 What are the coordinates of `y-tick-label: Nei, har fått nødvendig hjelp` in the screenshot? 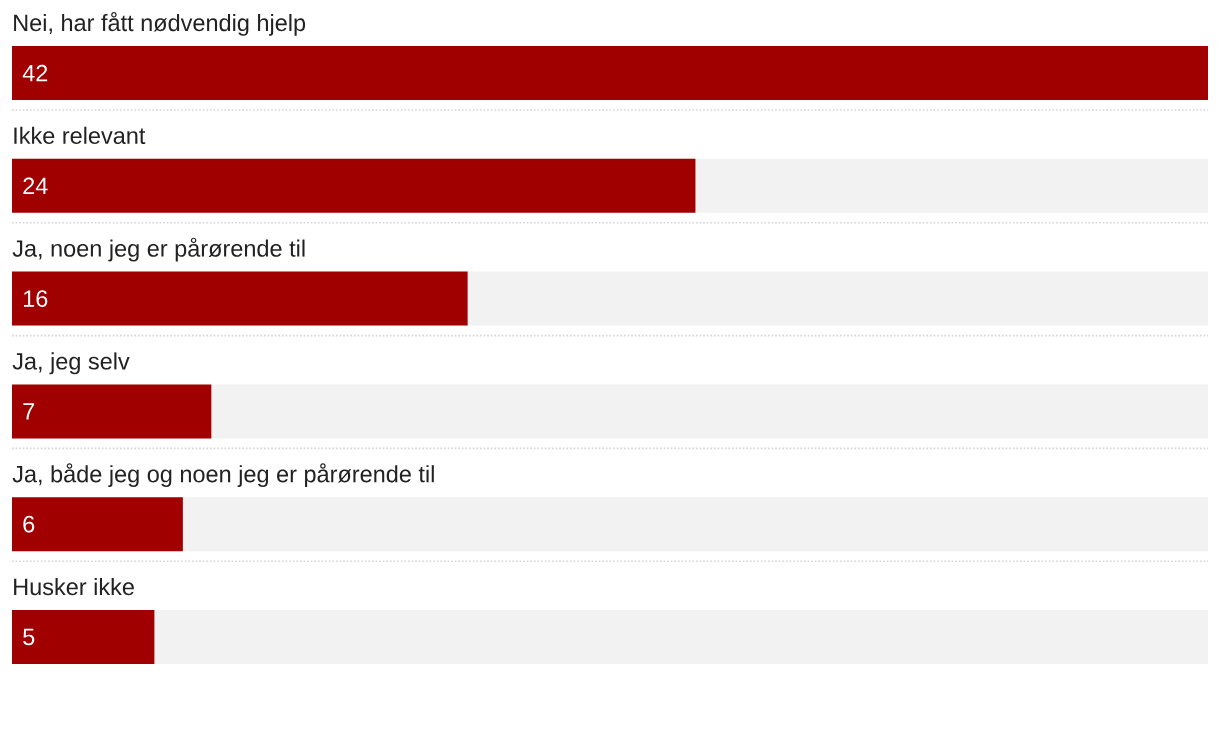 It's located at (160, 24).